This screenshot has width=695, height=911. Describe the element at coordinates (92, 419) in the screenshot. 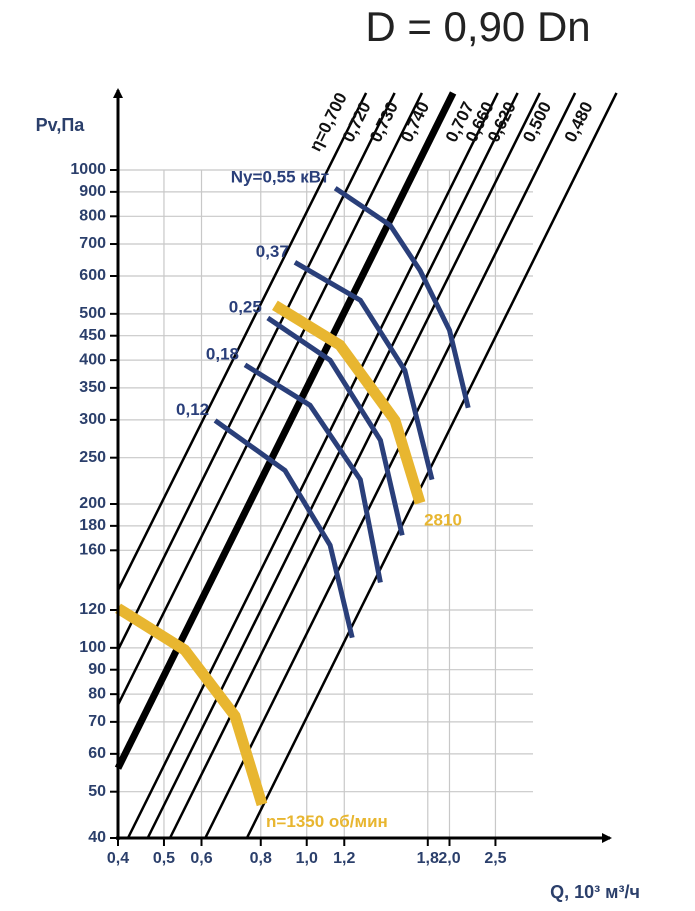

I see `y-tick-label: 300` at that location.